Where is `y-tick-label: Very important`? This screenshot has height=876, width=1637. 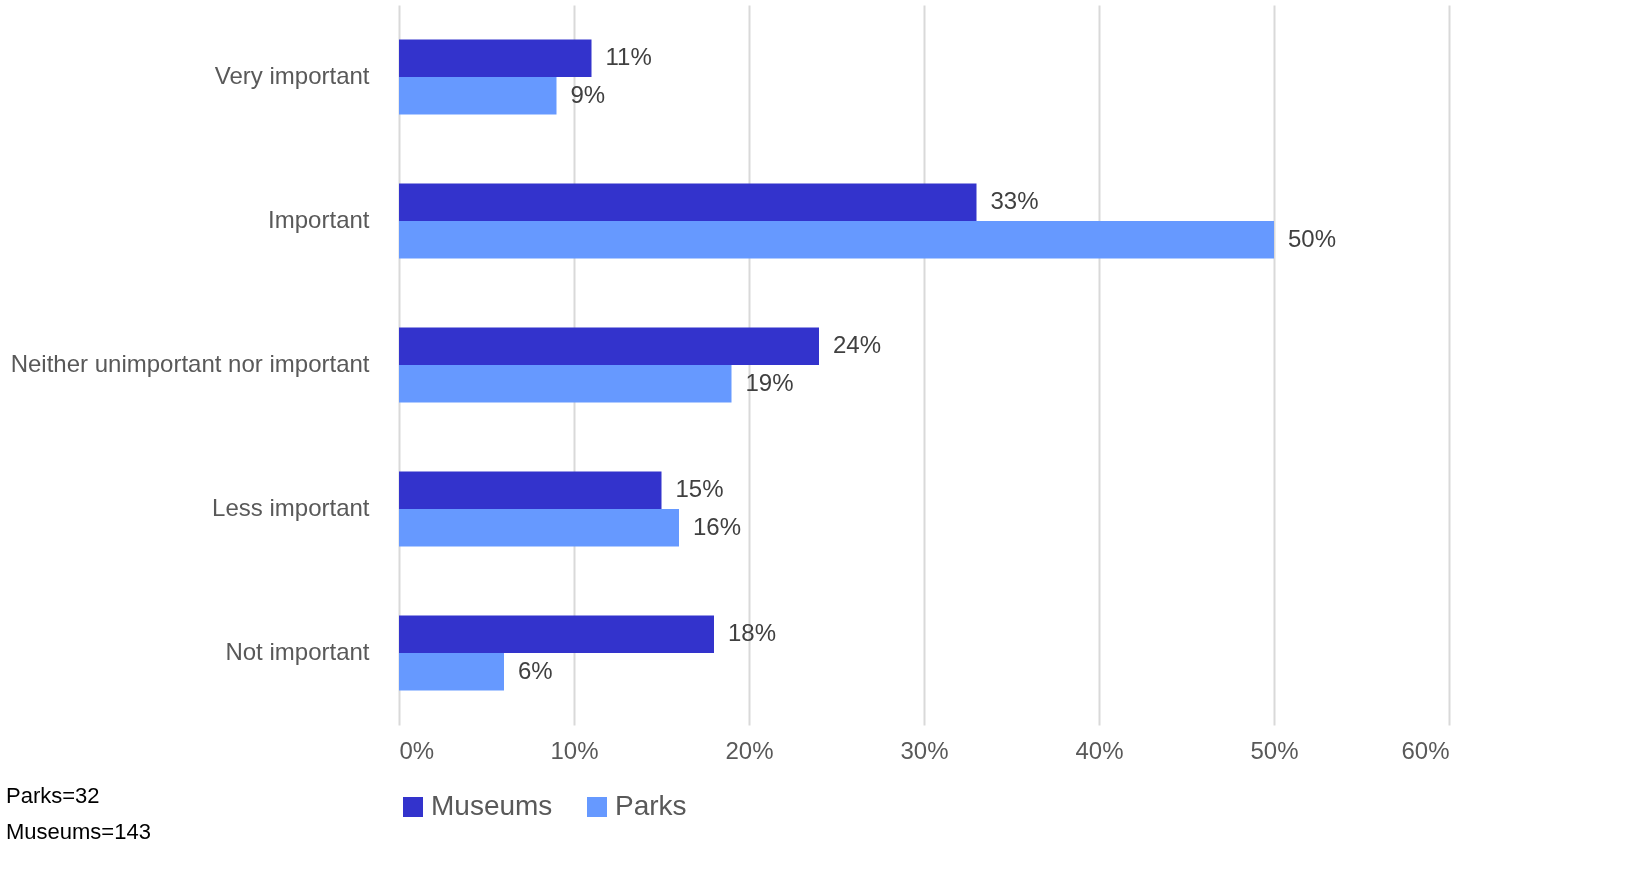
y-tick-label: Very important is located at coordinates (292, 75).